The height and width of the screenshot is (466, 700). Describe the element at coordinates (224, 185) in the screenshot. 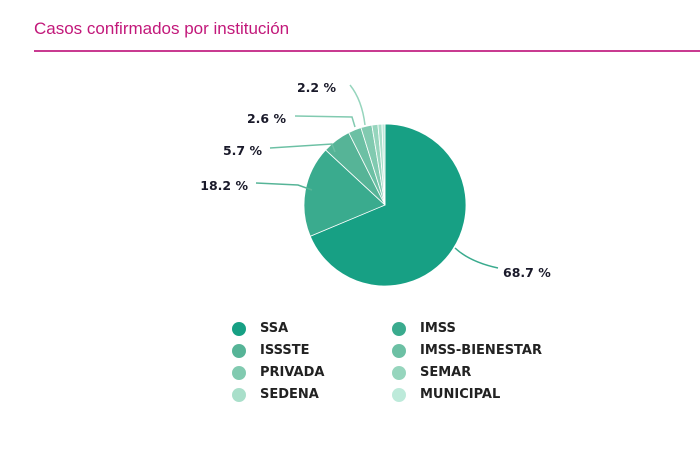

I see `data-label: 18.2 %` at that location.